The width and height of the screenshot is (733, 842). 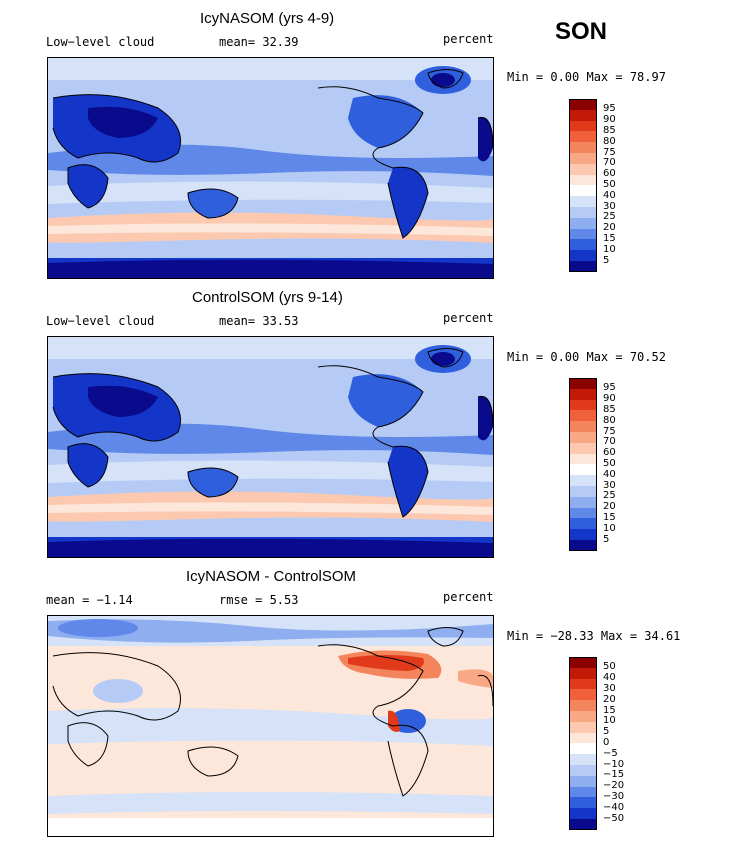 What do you see at coordinates (271, 576) in the screenshot?
I see `panel3-title: IcyNASOM - ControlSOM` at bounding box center [271, 576].